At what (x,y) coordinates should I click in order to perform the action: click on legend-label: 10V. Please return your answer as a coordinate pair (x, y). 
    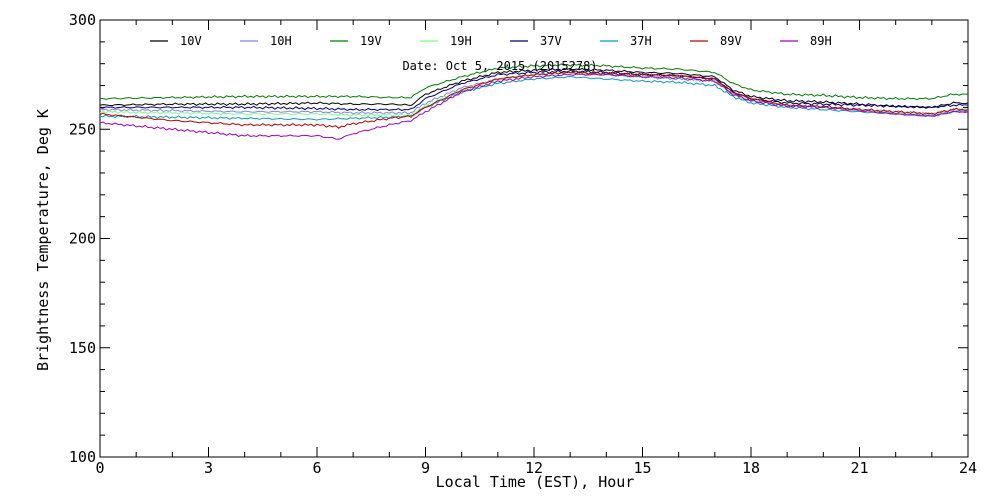
    Looking at the image, I should click on (191, 41).